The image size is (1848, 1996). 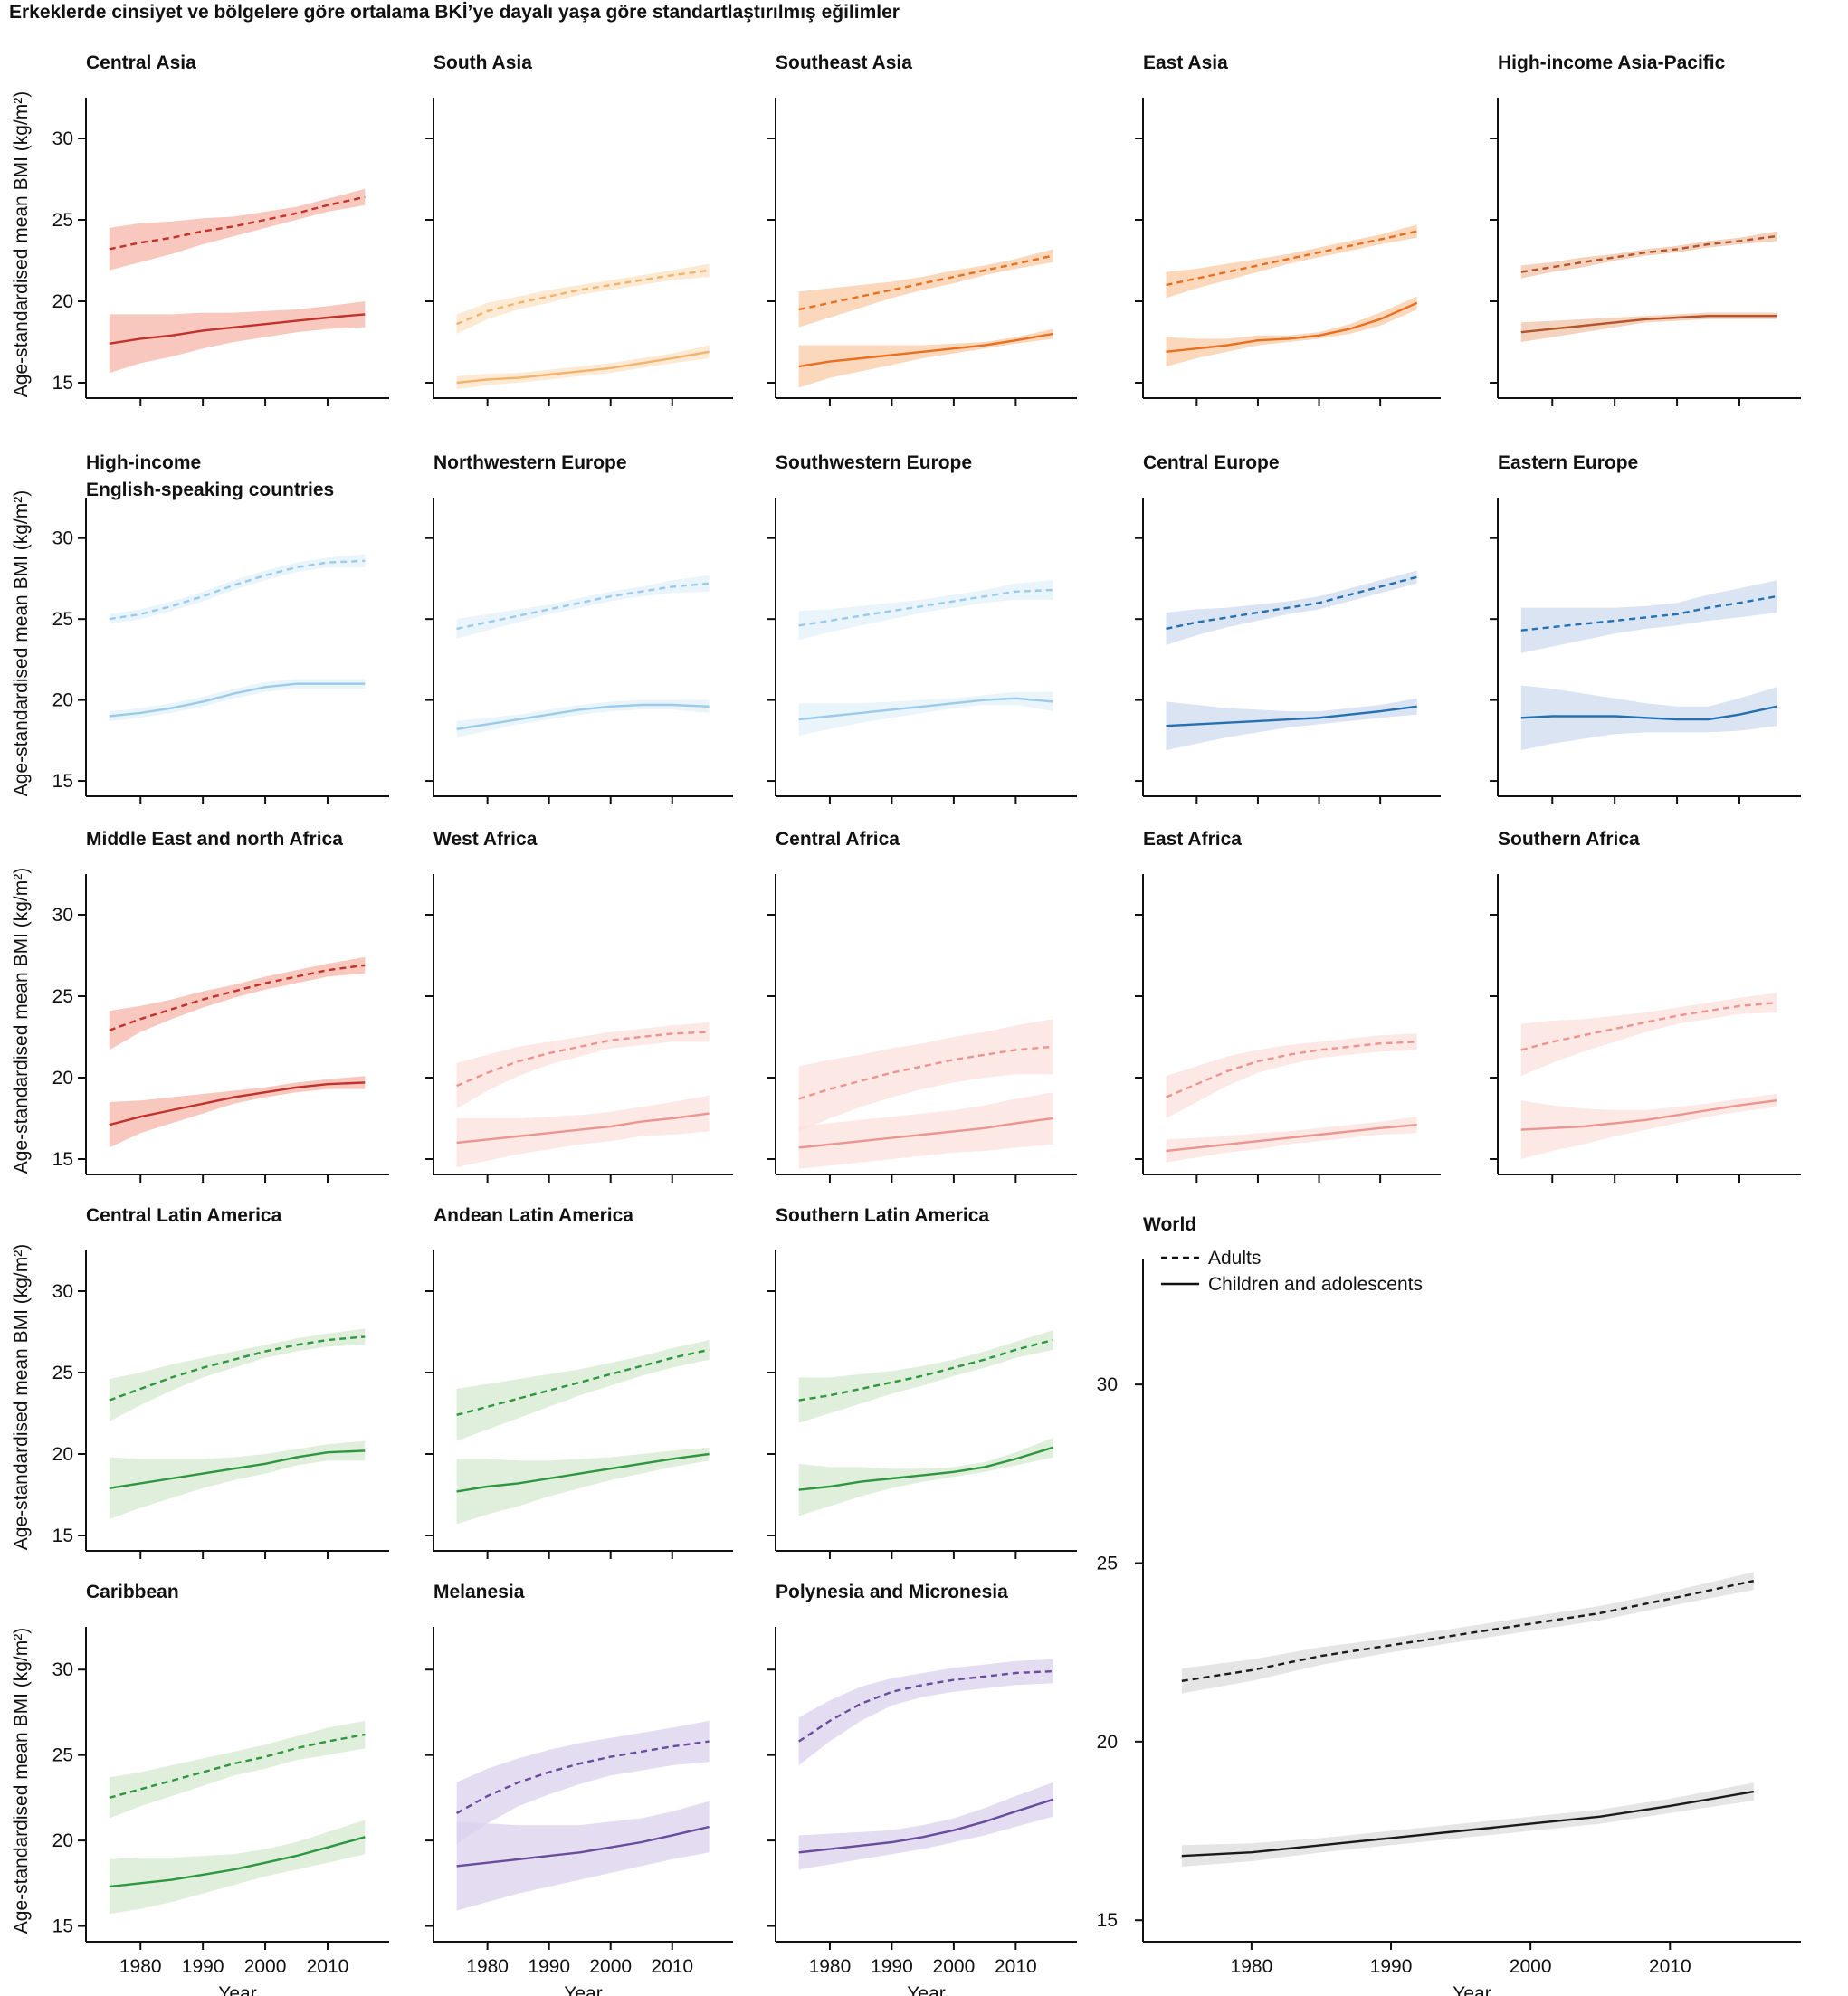 What do you see at coordinates (485, 839) in the screenshot?
I see `panel-title: West Africa` at bounding box center [485, 839].